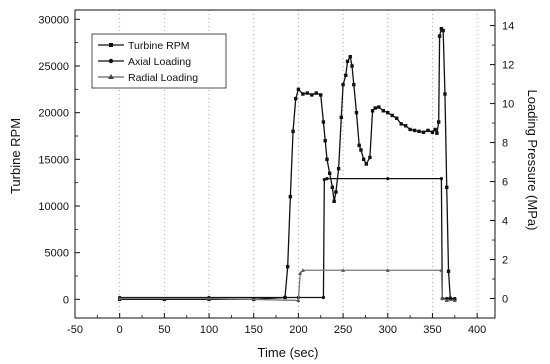 This screenshot has height=364, width=550. I want to click on x-axis-title: Time (sec), so click(288, 352).